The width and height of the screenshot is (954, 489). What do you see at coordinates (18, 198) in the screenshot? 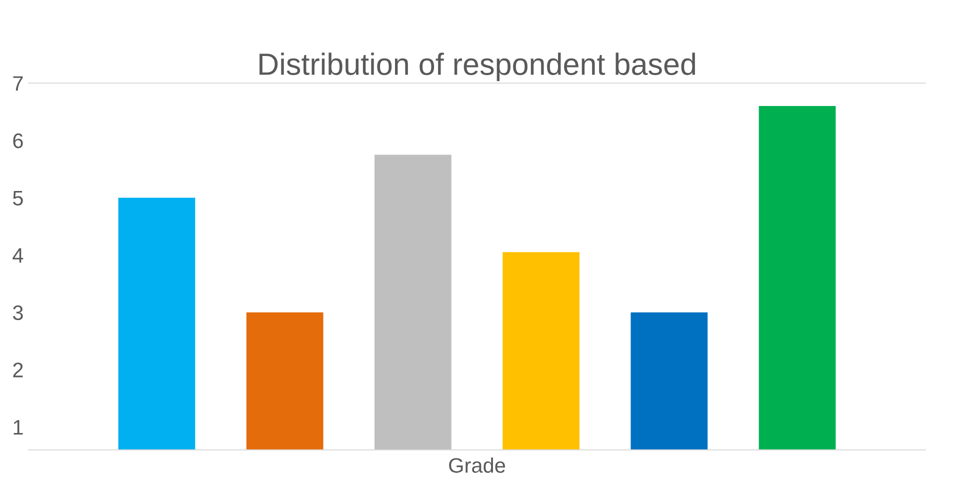
I see `y-tick-label: 5` at bounding box center [18, 198].